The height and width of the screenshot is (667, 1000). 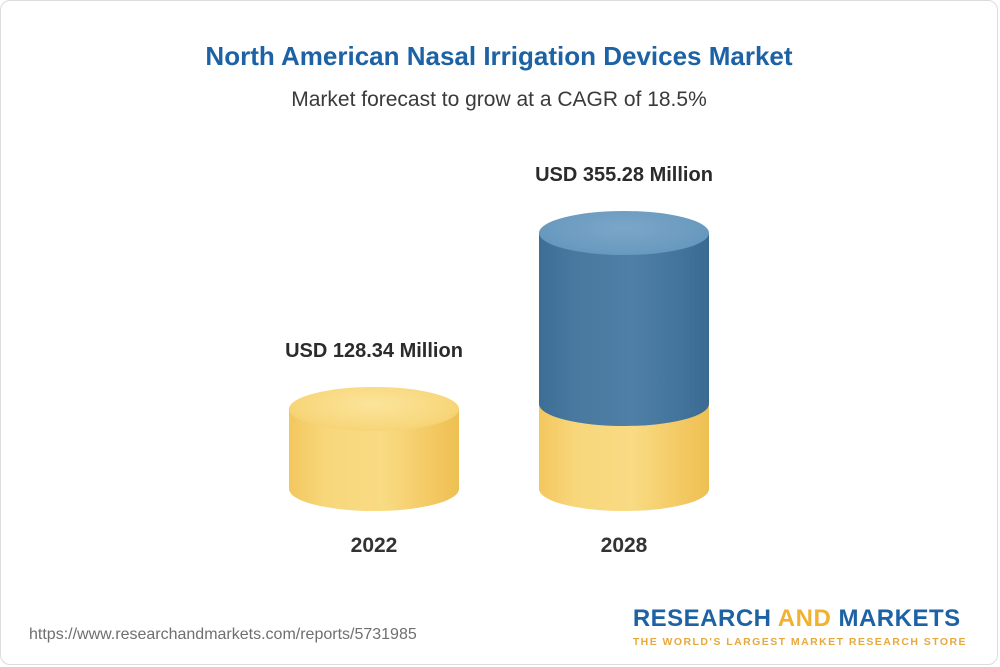 I want to click on bar-2028-cylinder, so click(x=624, y=361).